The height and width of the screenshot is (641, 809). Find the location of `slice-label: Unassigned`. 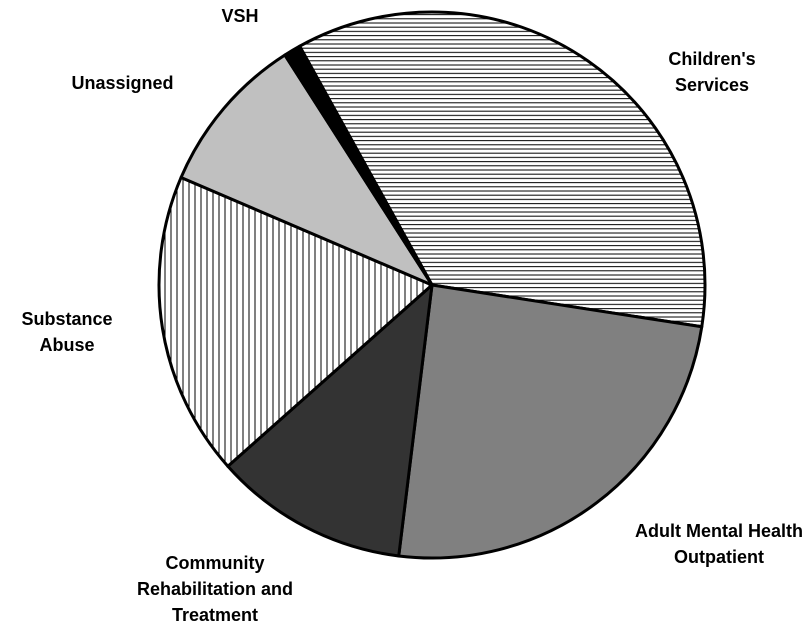

slice-label: Unassigned is located at coordinates (122, 83).